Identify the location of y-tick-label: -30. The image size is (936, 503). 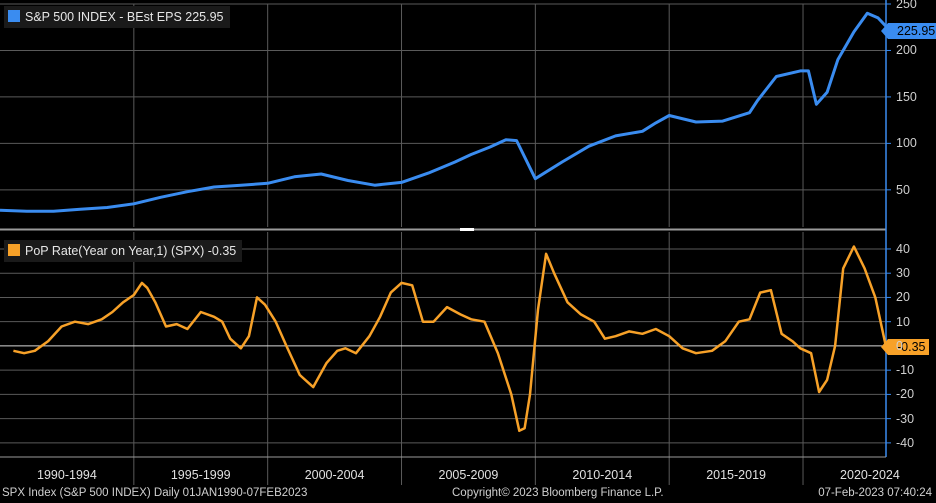
(905, 418).